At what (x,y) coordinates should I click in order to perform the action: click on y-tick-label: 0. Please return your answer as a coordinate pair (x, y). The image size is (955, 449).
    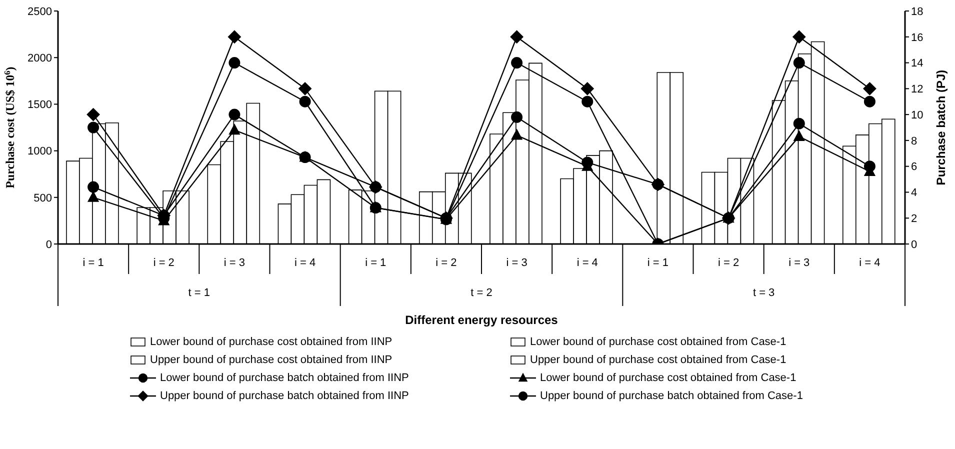
    Looking at the image, I should click on (49, 244).